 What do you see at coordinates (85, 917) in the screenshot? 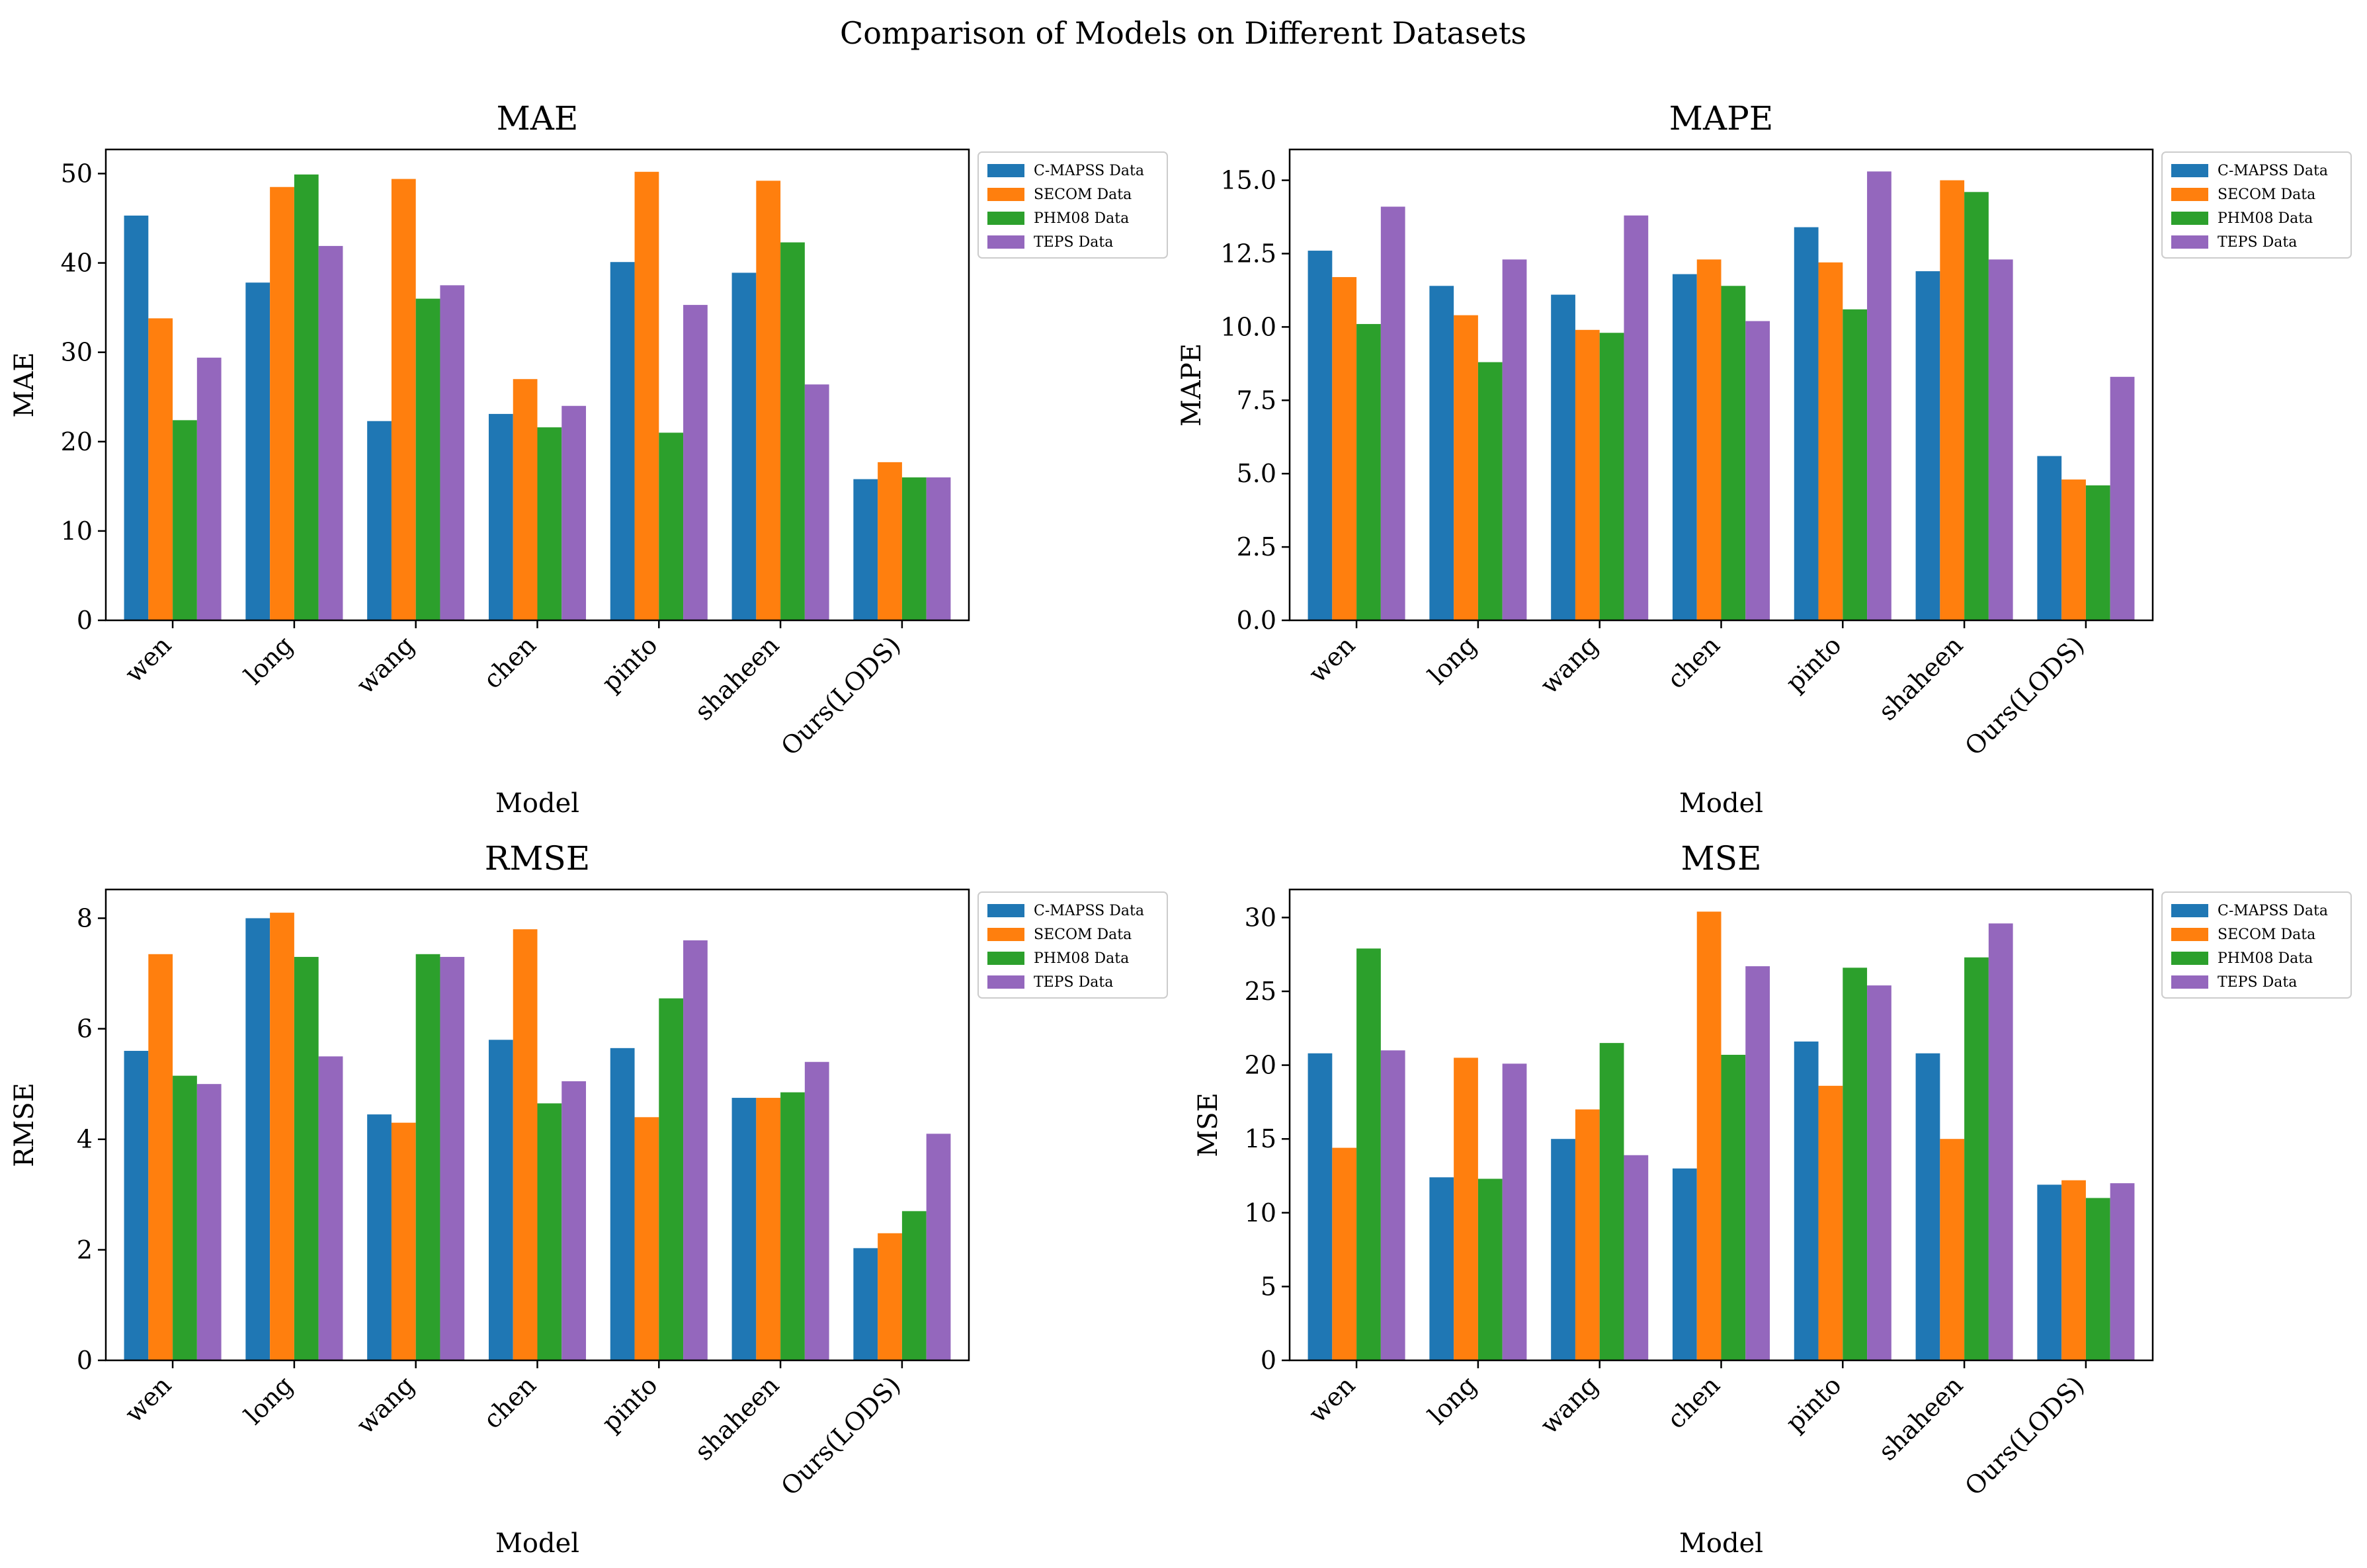
I see `y-tick-label: 8` at bounding box center [85, 917].